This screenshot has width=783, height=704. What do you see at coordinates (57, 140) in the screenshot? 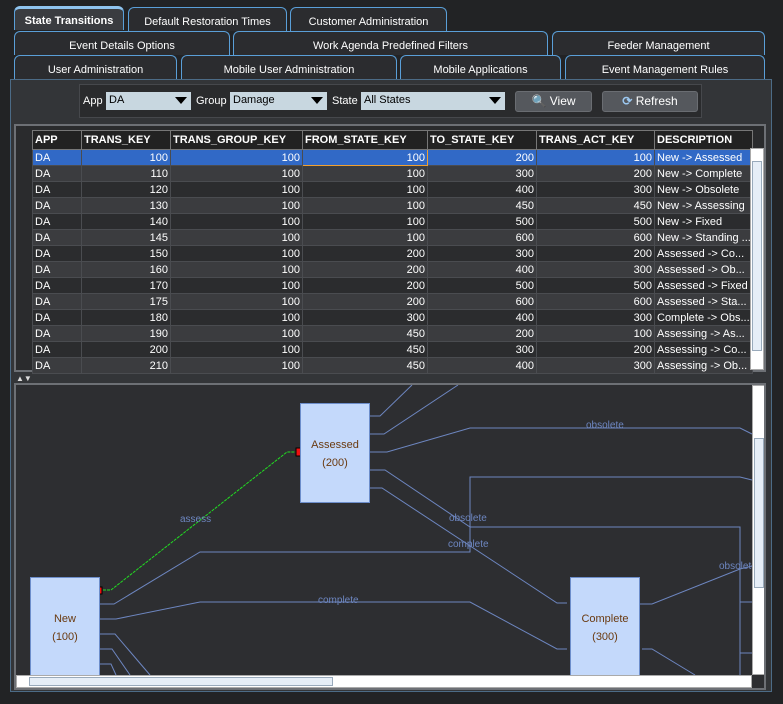
I see `column-header: APP` at bounding box center [57, 140].